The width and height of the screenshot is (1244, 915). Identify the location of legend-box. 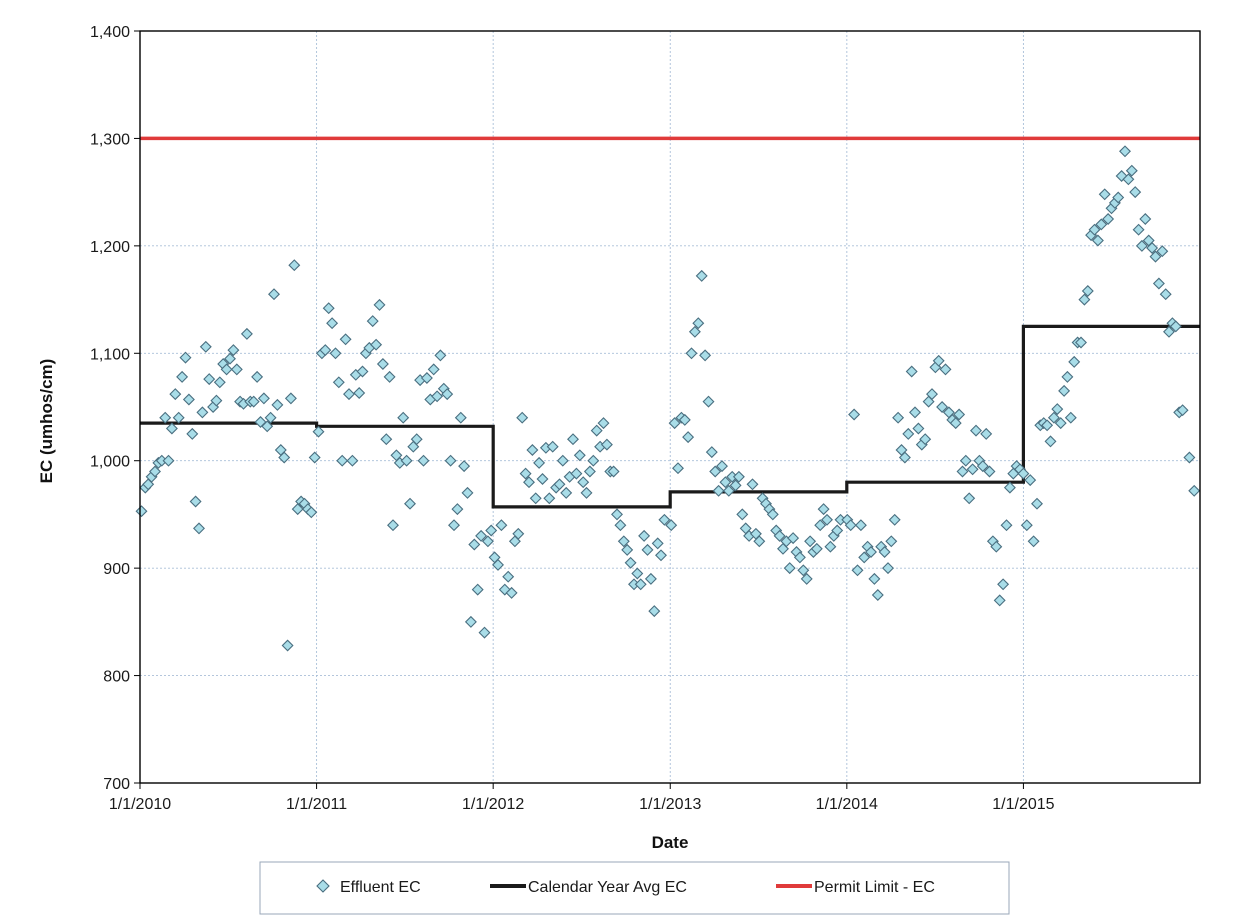
(634, 888).